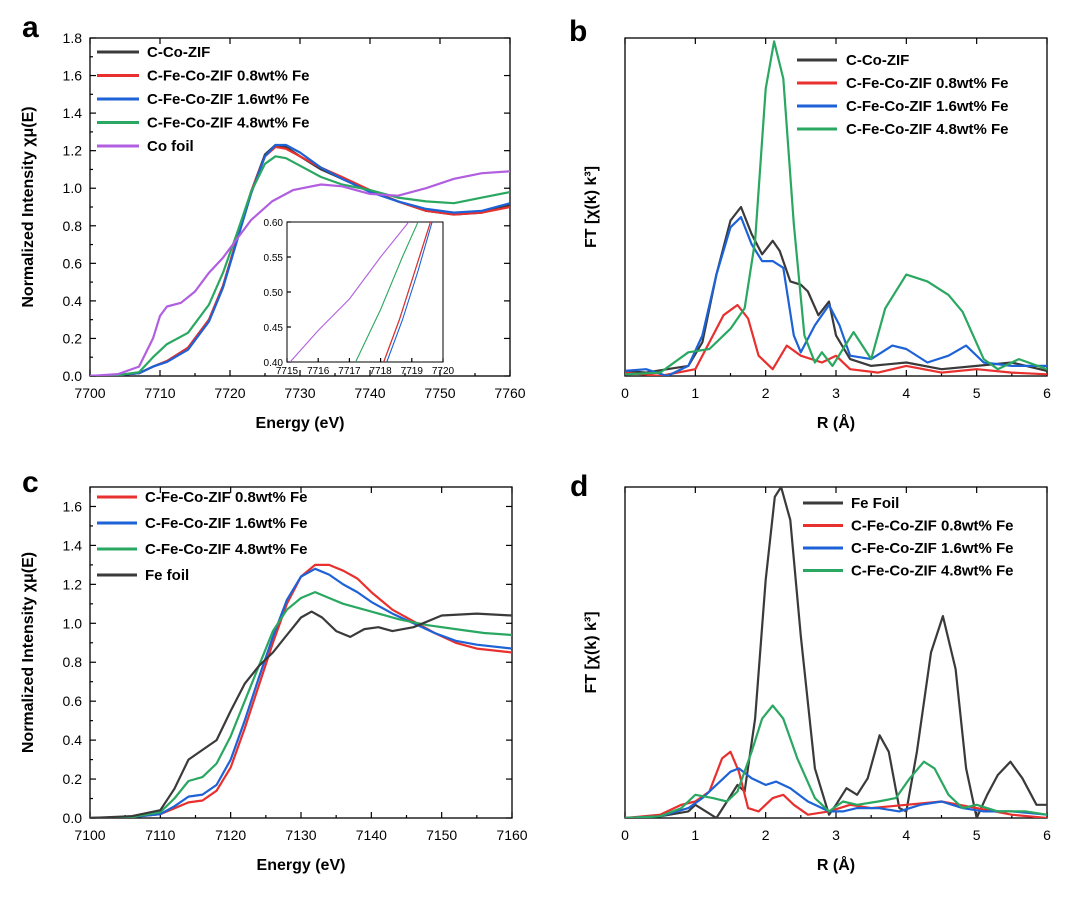  I want to click on inset-y-tick-label: 0.45, so click(274, 328).